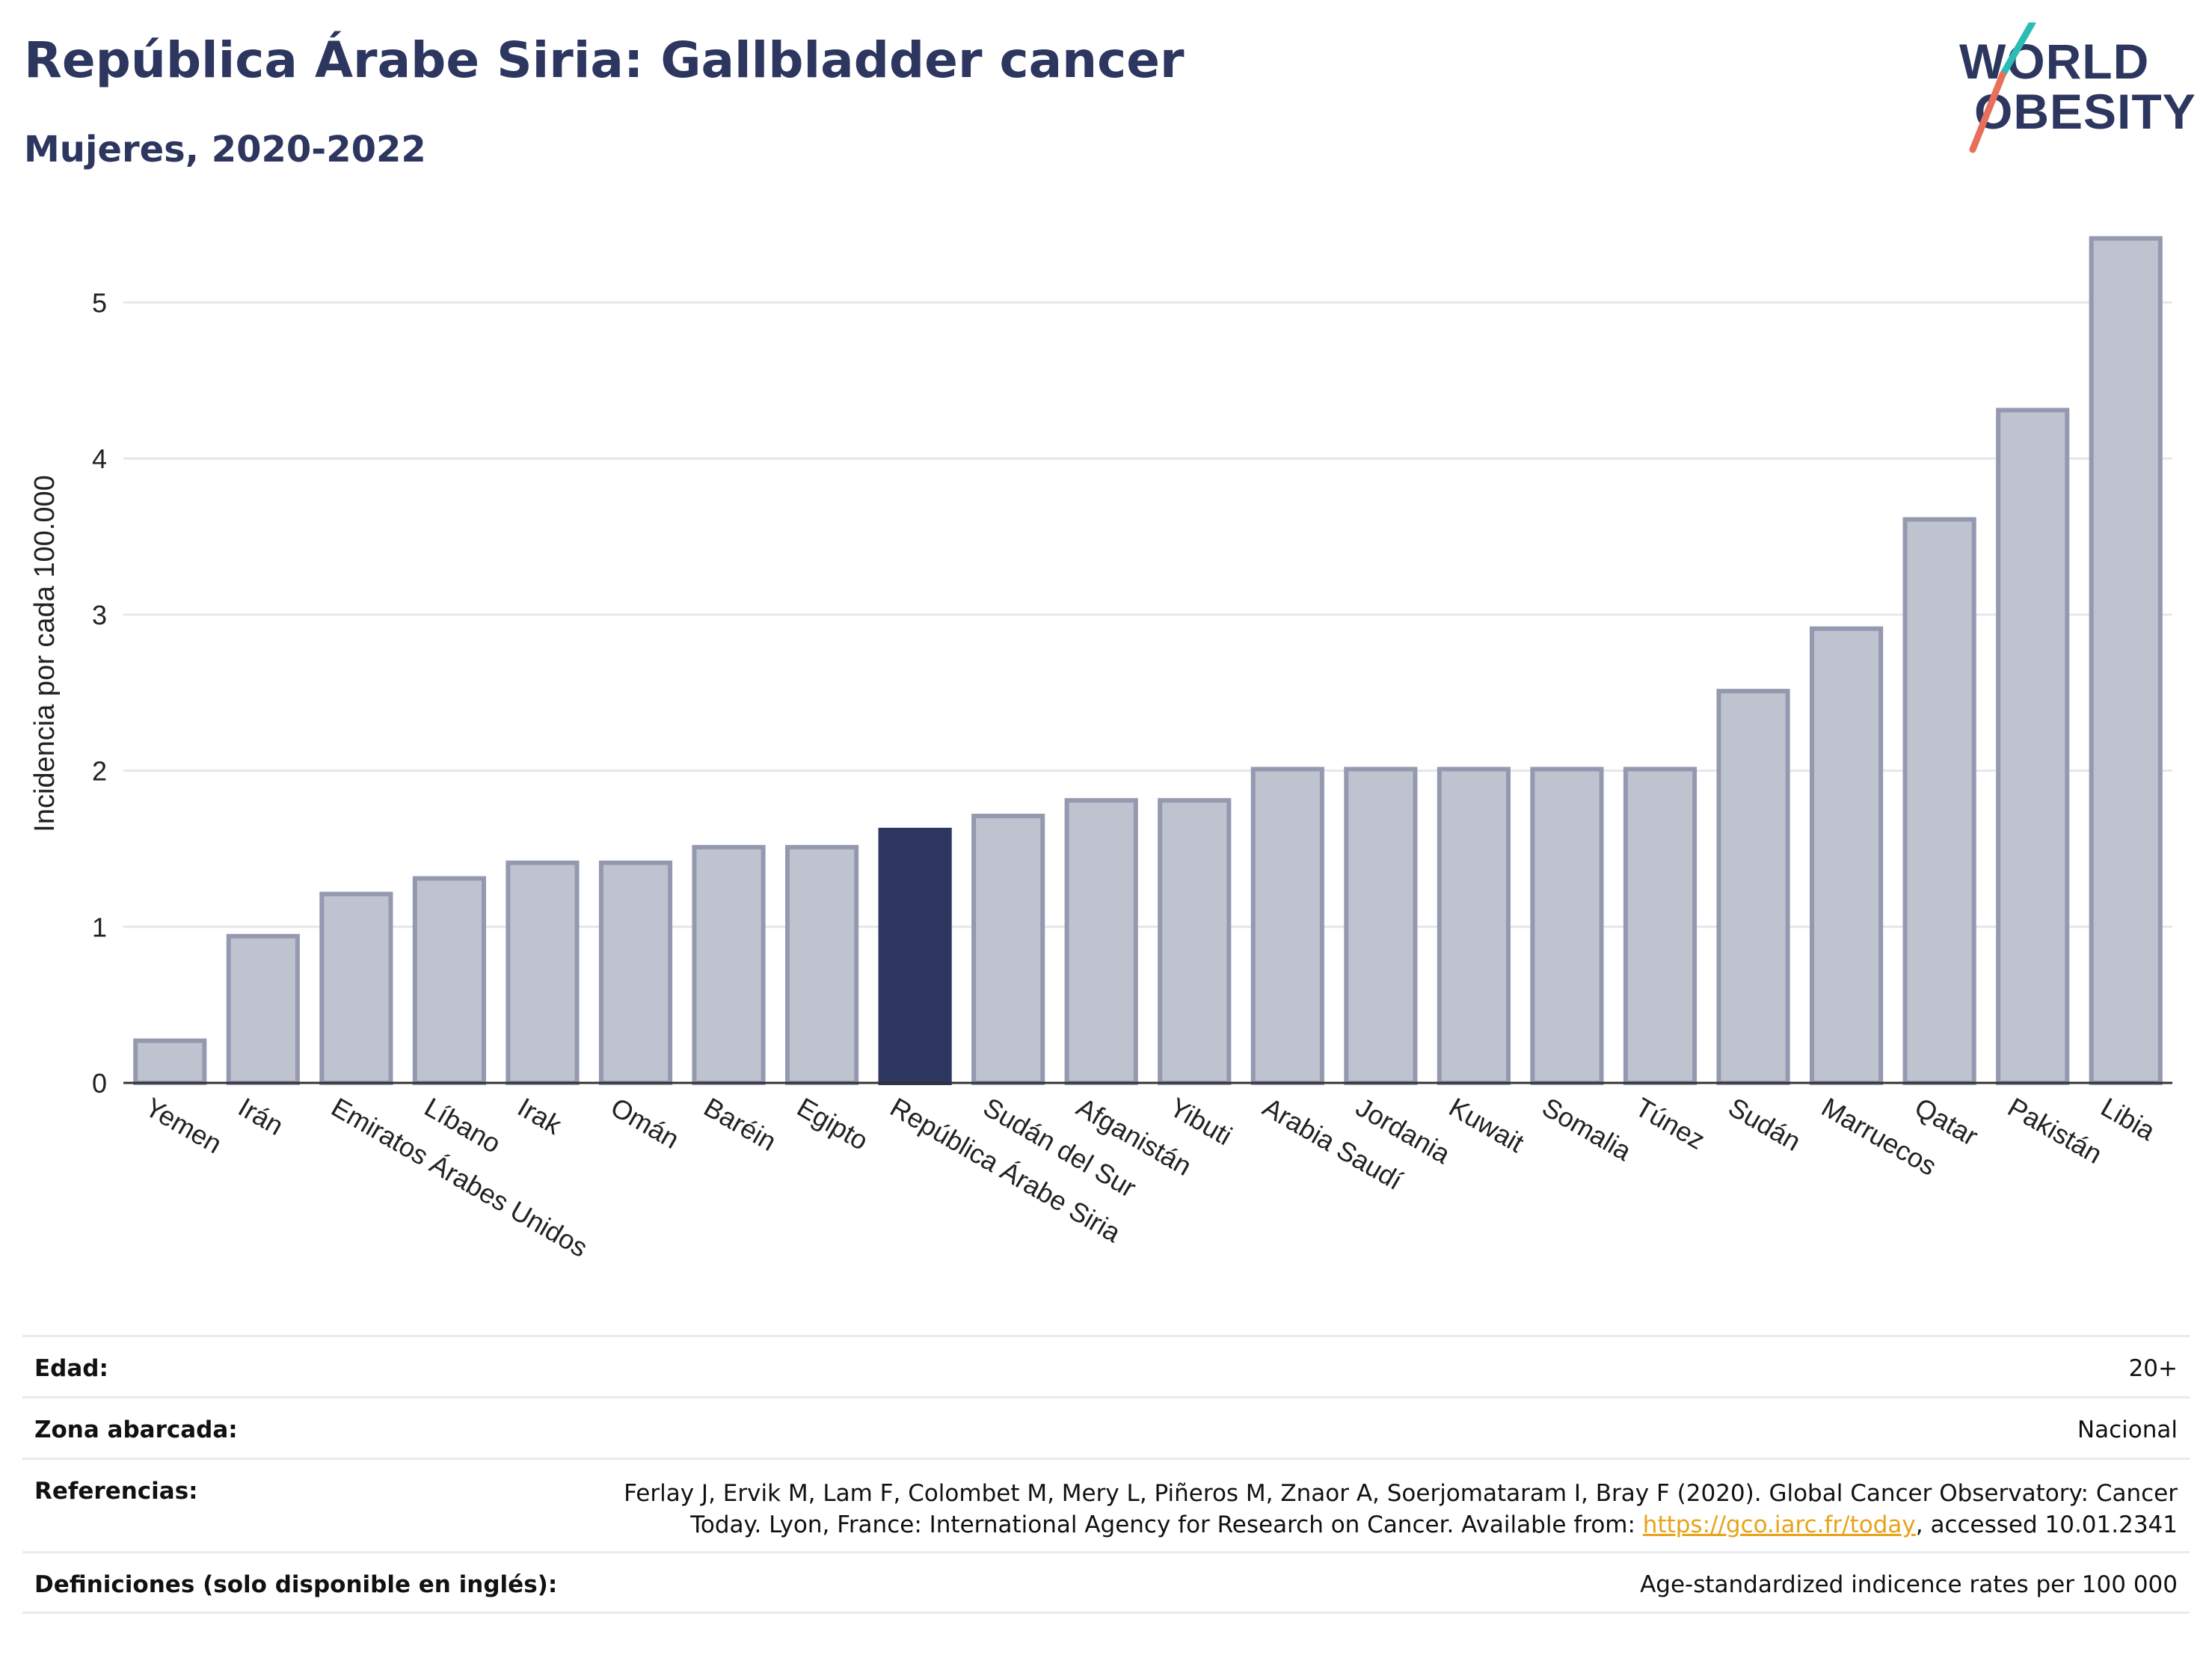 This screenshot has height=1655, width=2212. I want to click on footer-row-edad: Edad: 20+, so click(1106, 1365).